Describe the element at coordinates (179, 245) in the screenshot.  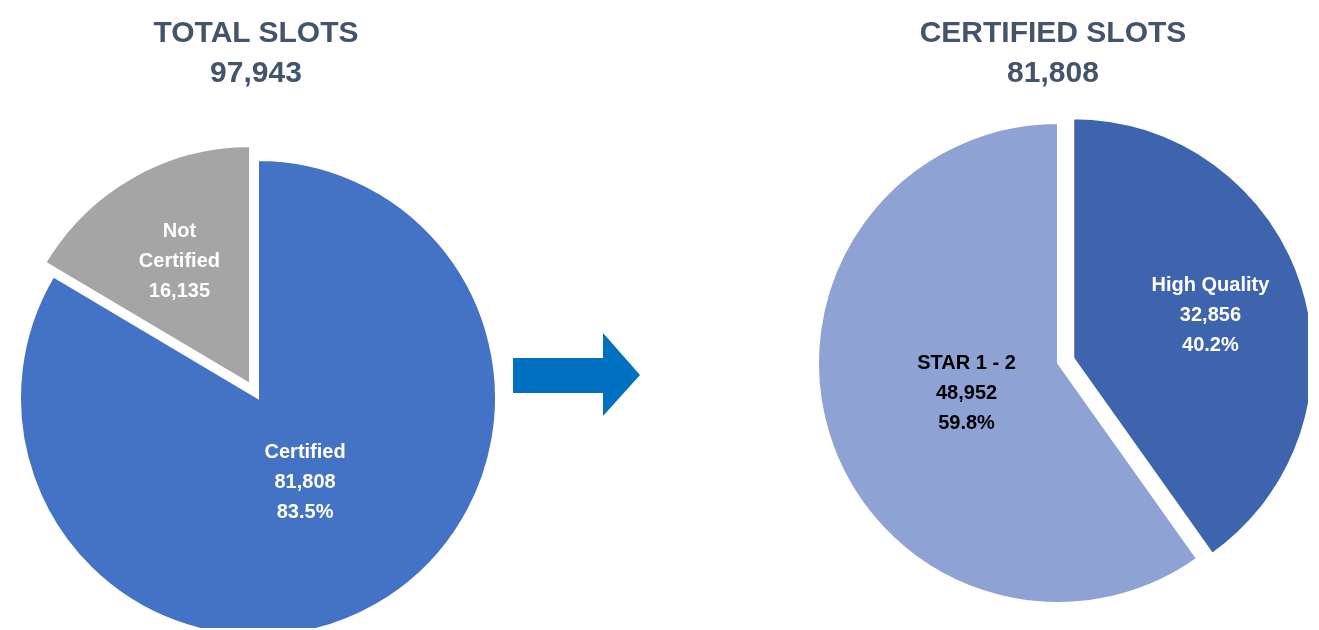
I see `slice-label: Not Certified` at that location.